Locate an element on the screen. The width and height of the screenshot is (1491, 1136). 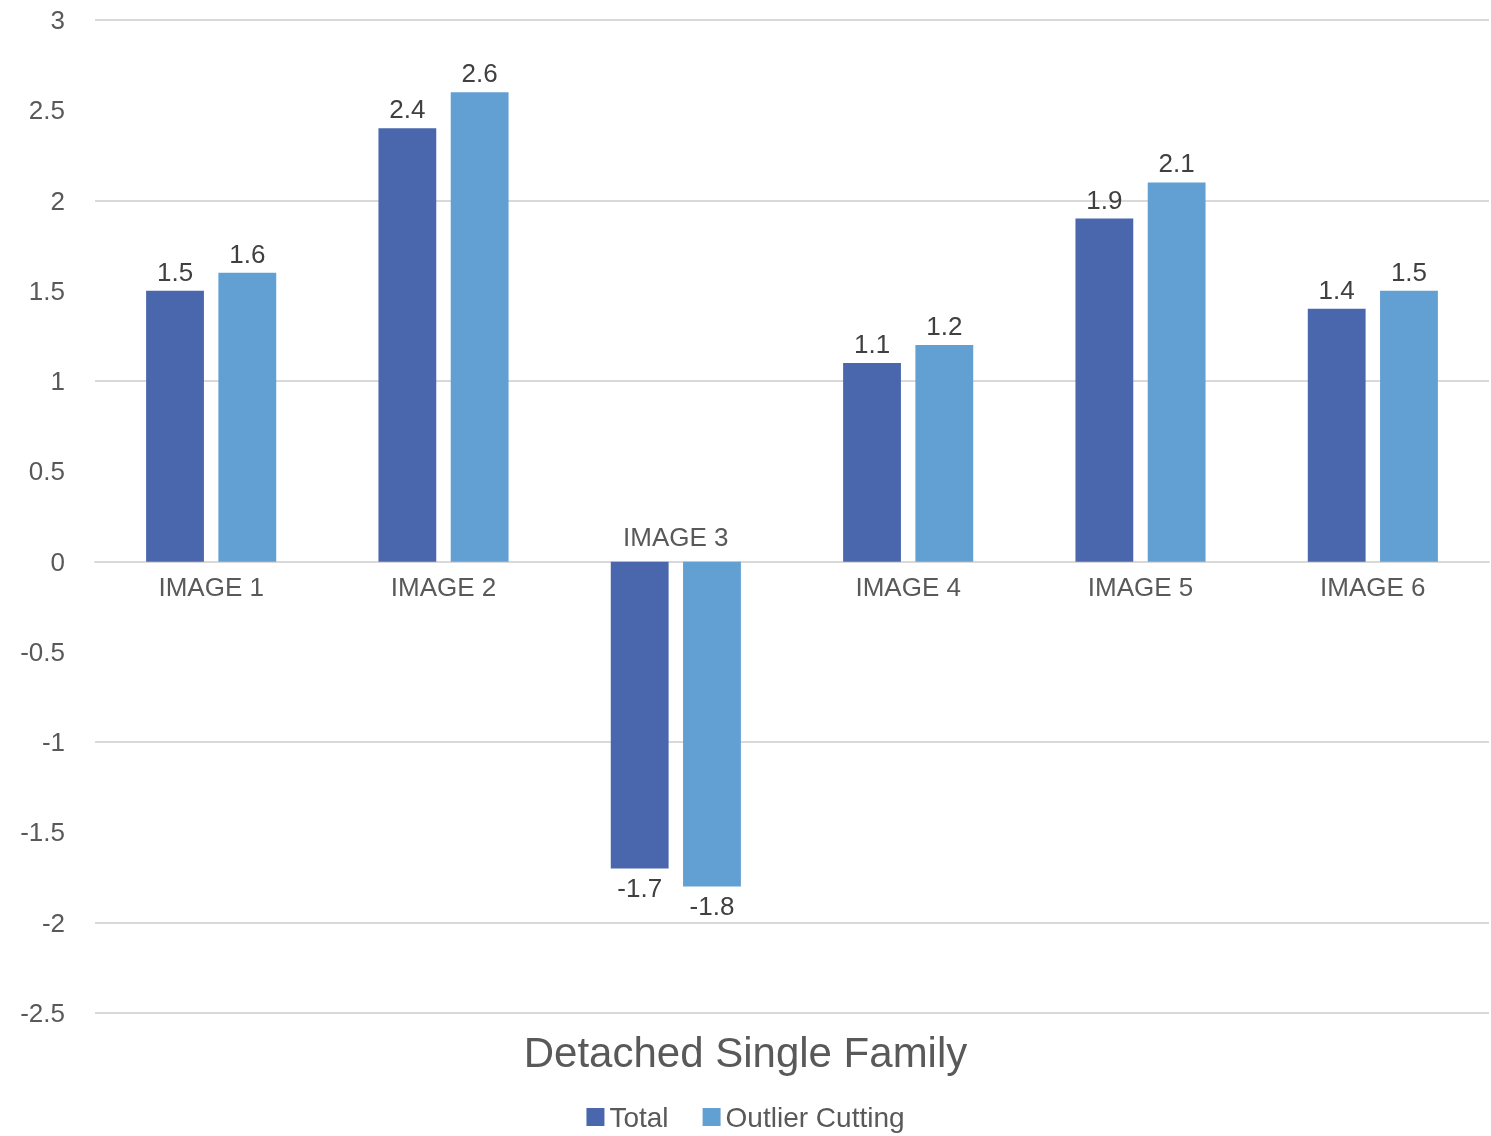
y-tick-label: -1 is located at coordinates (53, 742).